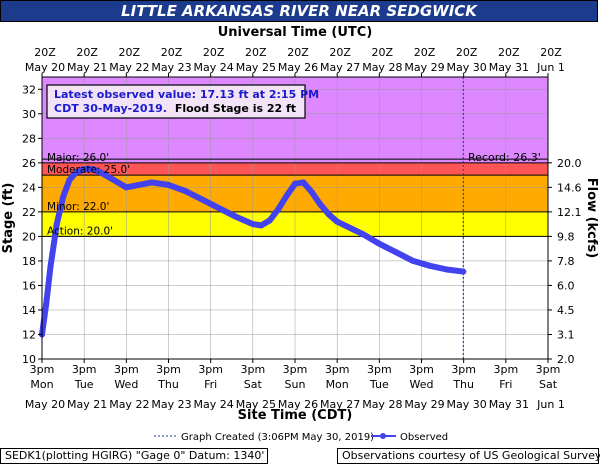 This screenshot has width=600, height=465. What do you see at coordinates (424, 67) in the screenshot?
I see `top-tick-date: May 29` at bounding box center [424, 67].